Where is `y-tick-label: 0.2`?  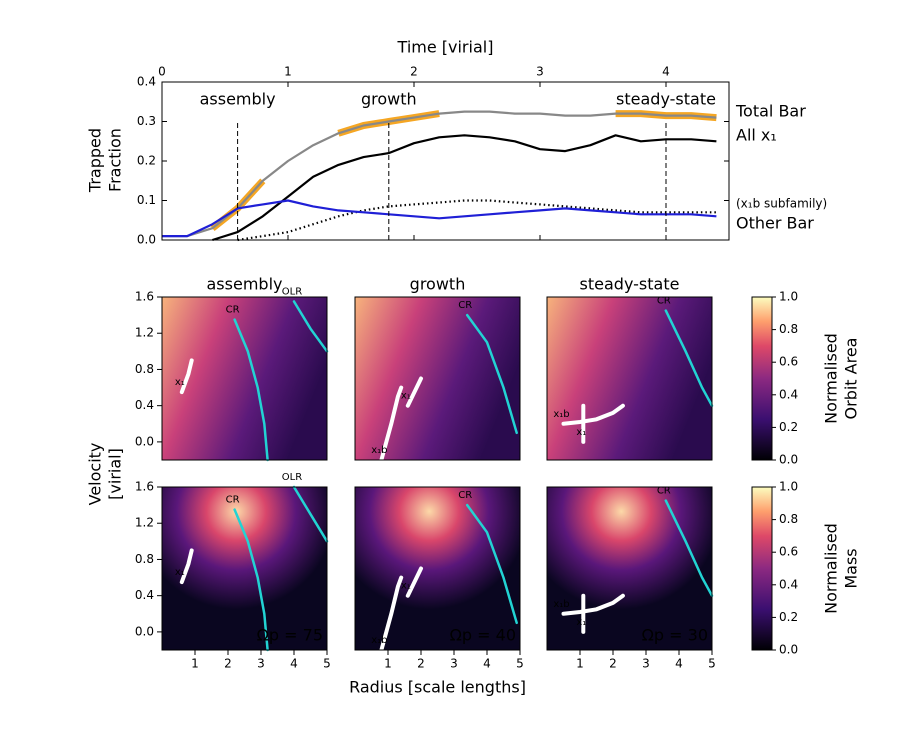 y-tick-label: 0.2 is located at coordinates (146, 161).